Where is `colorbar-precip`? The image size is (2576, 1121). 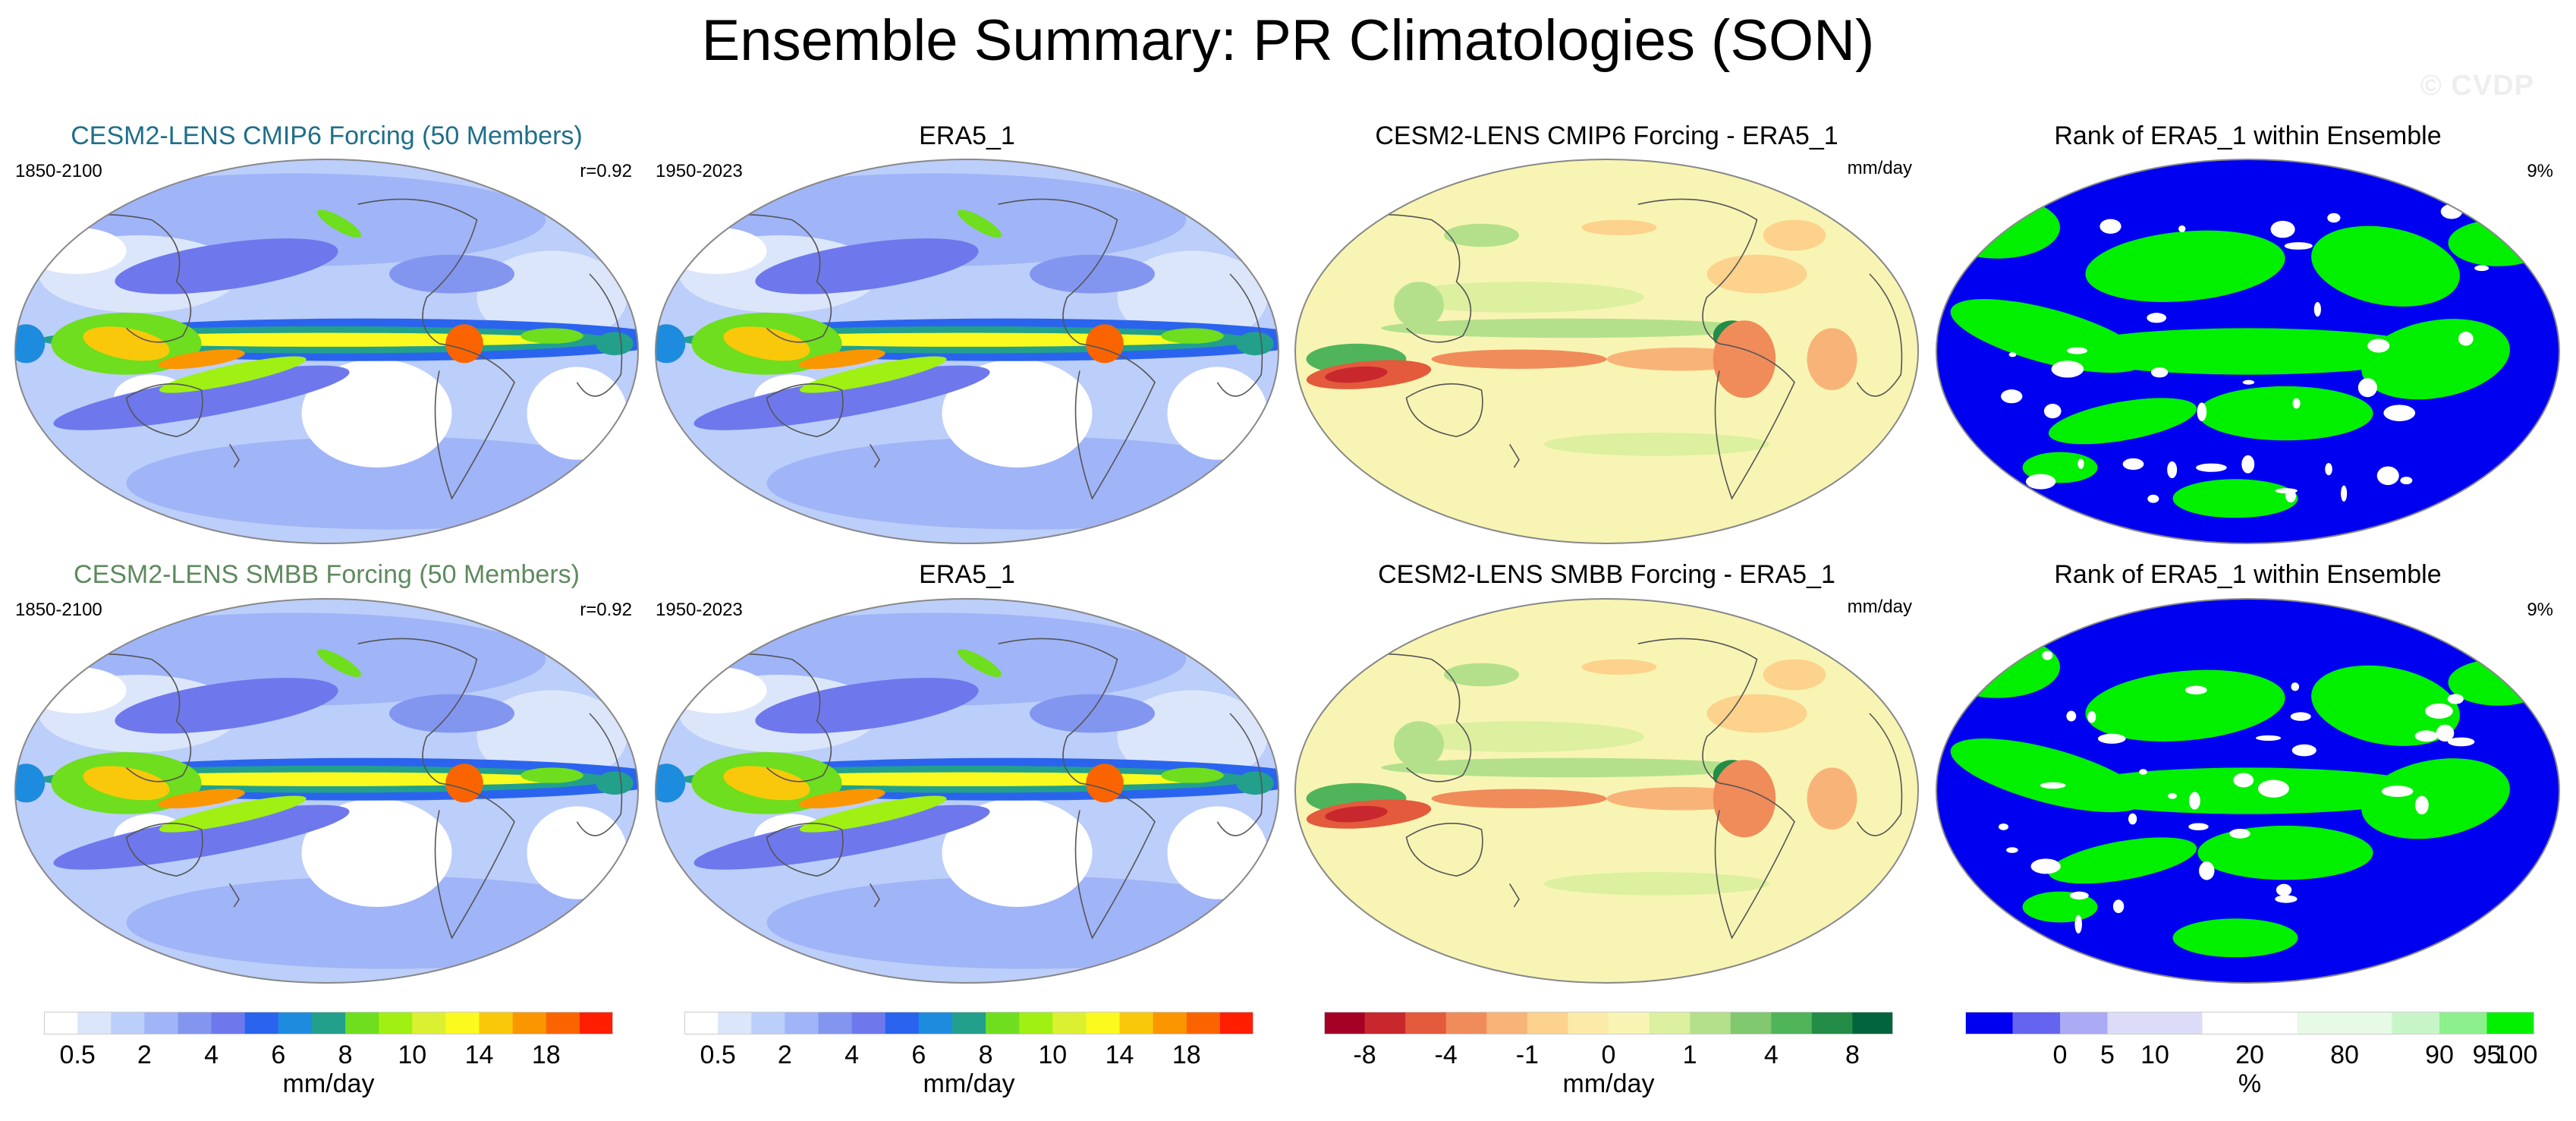
colorbar-precip is located at coordinates (968, 1023).